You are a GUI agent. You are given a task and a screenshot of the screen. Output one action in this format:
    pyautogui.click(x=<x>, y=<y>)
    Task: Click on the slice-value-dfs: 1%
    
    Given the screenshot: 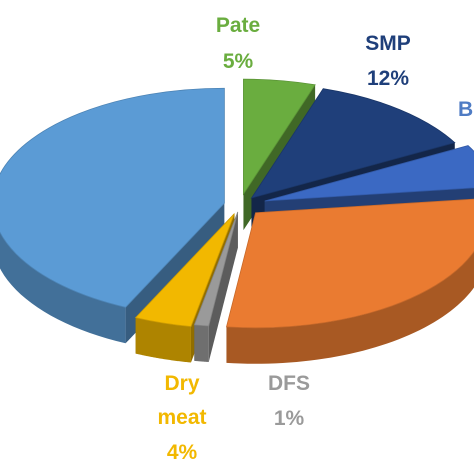 What is the action you would take?
    pyautogui.click(x=289, y=418)
    